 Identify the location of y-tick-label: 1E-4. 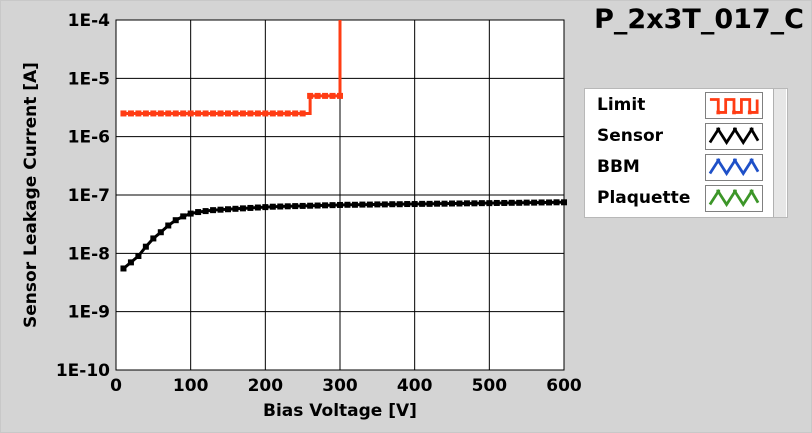
(89, 21).